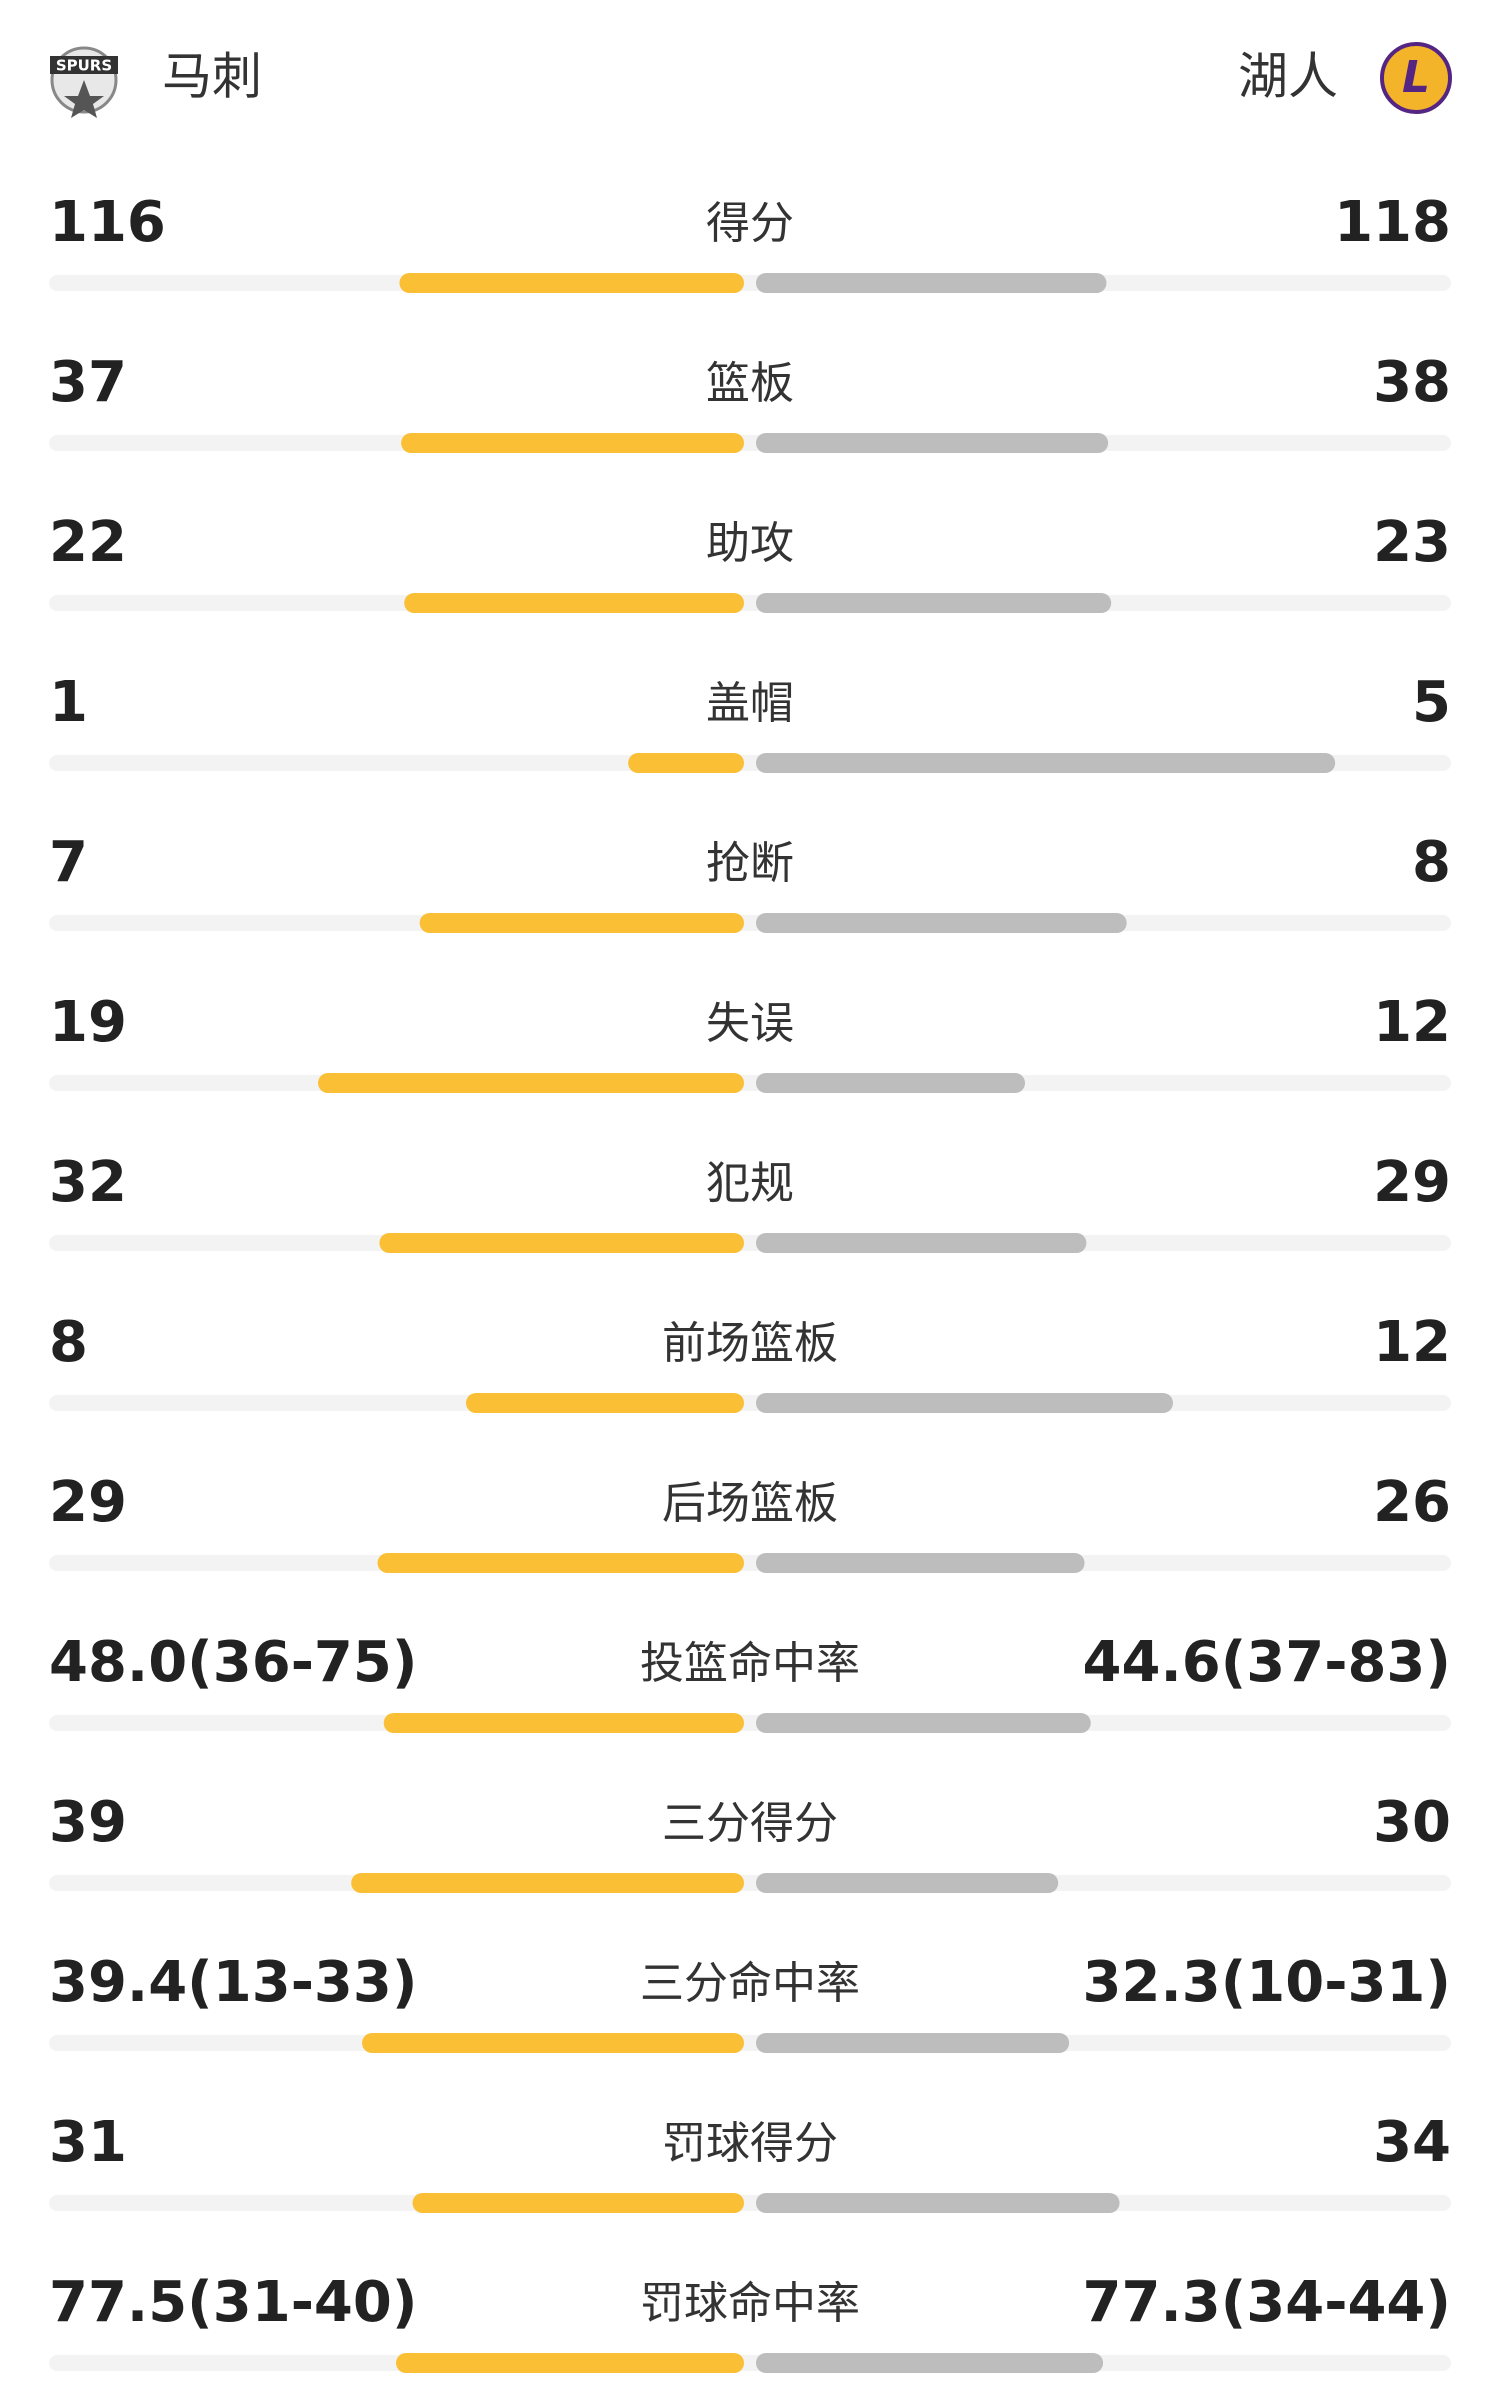 This screenshot has width=1500, height=2404. What do you see at coordinates (750, 1343) in the screenshot?
I see `stat-label: 前场篮板` at bounding box center [750, 1343].